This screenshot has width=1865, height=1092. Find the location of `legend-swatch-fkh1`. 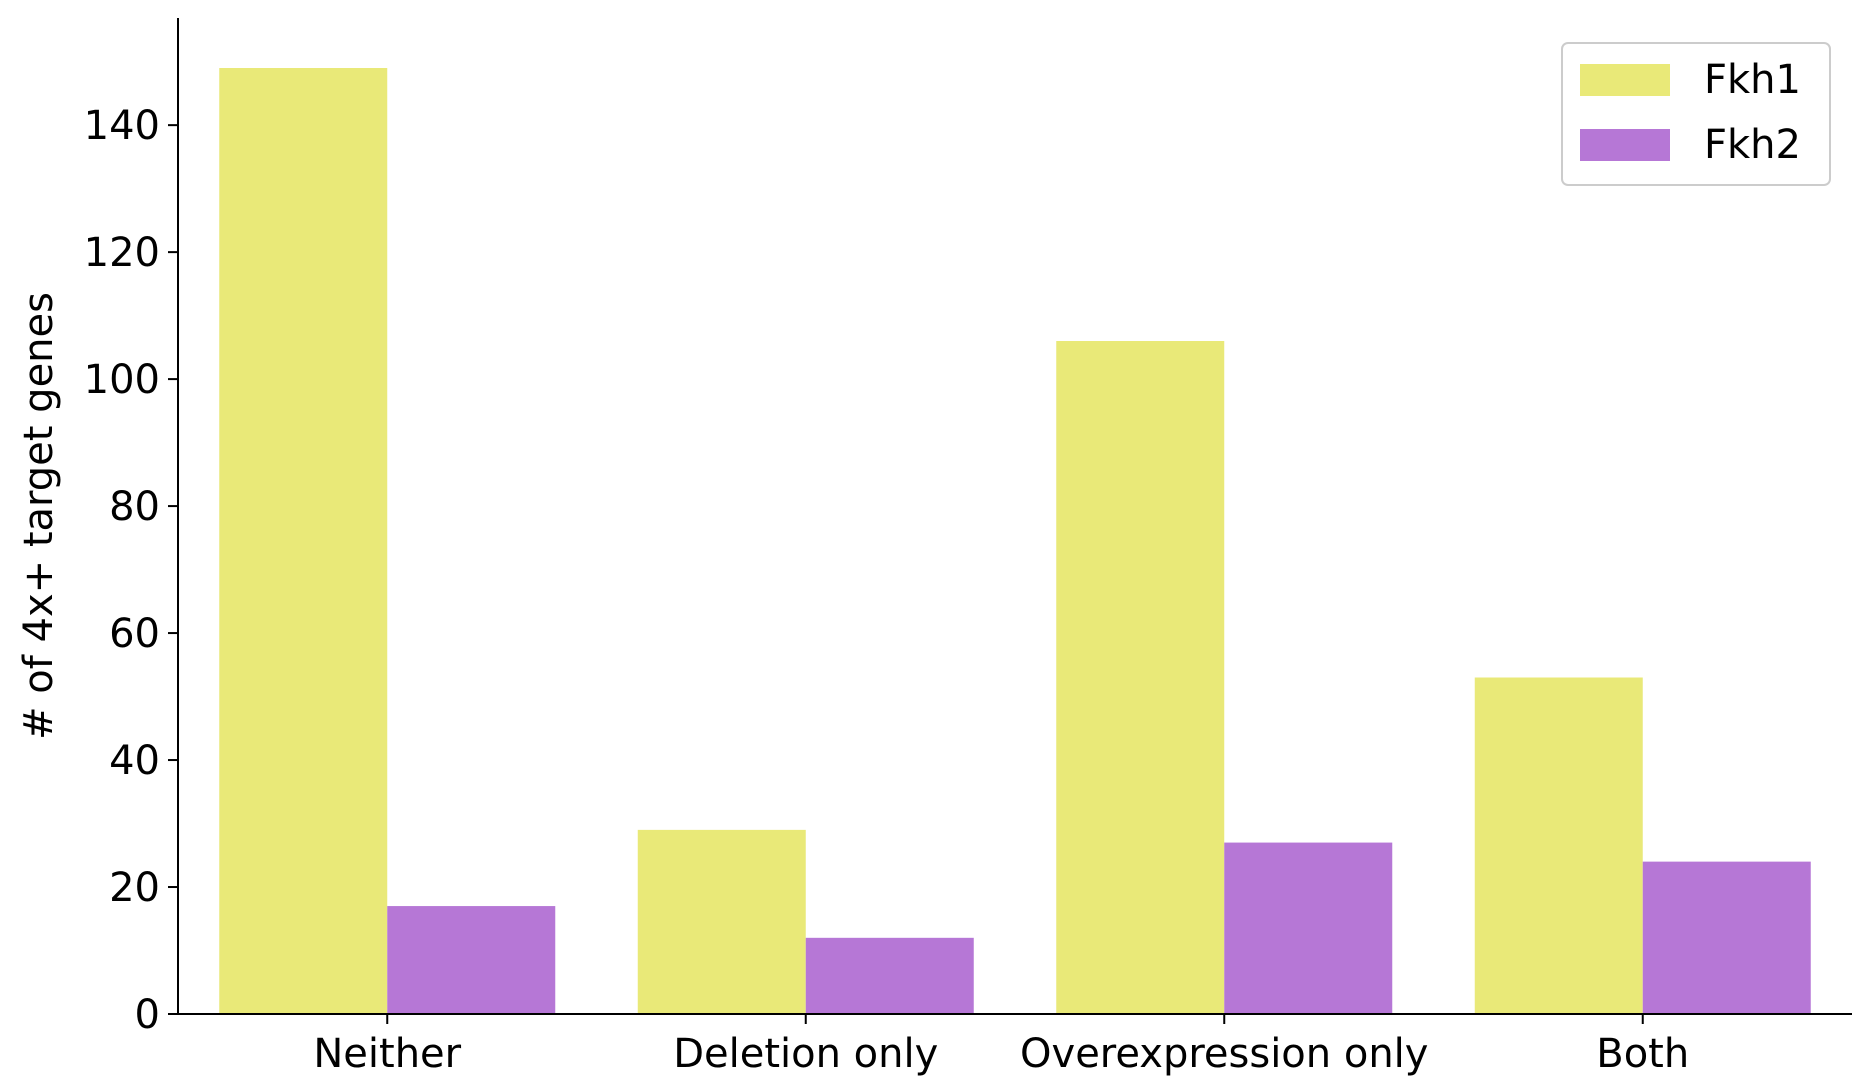

legend-swatch-fkh1 is located at coordinates (1625, 80).